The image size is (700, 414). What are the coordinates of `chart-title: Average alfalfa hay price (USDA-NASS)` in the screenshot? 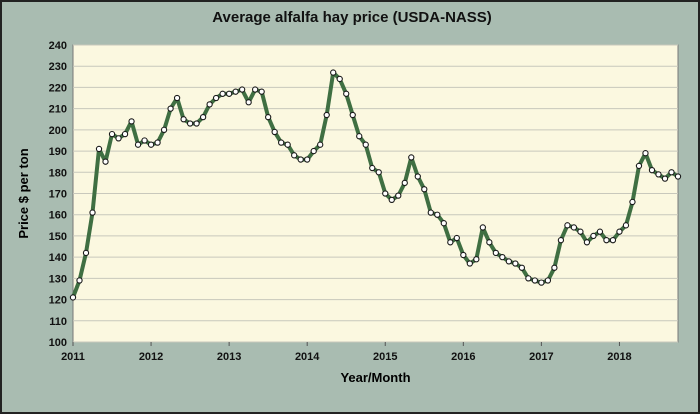 It's located at (352, 17).